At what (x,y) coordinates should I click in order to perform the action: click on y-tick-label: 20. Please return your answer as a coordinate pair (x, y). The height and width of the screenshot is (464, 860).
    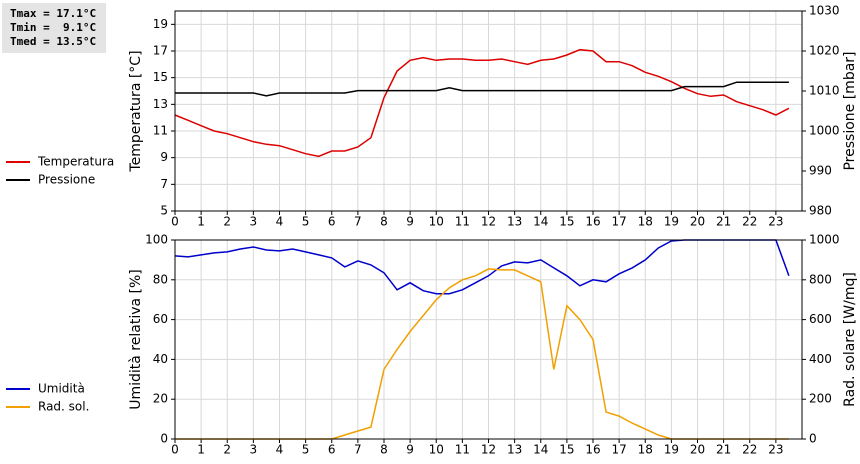
    Looking at the image, I should click on (160, 399).